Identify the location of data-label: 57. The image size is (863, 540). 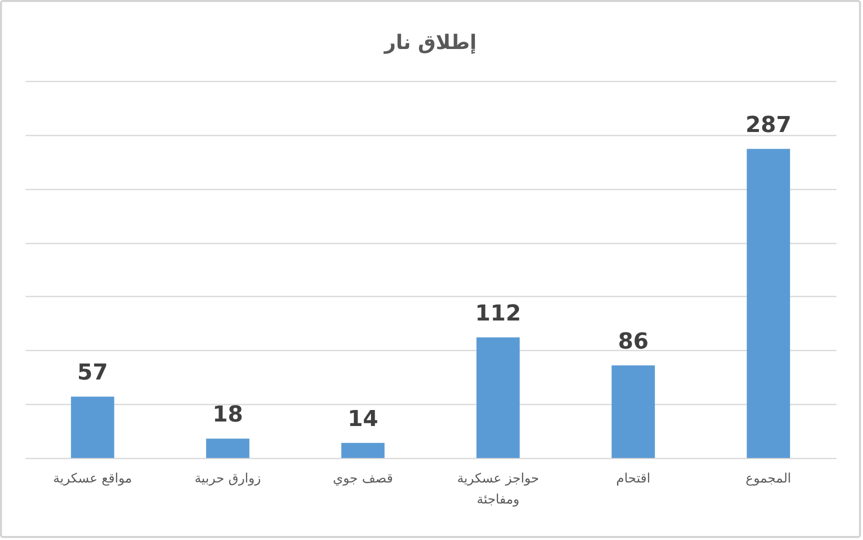
(92, 373).